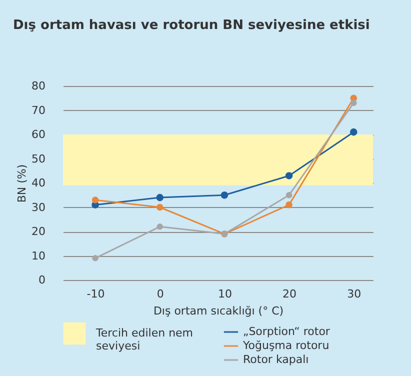 The width and height of the screenshot is (411, 376). Describe the element at coordinates (286, 331) in the screenshot. I see `legend-label: „Sorption“ rotor` at that location.